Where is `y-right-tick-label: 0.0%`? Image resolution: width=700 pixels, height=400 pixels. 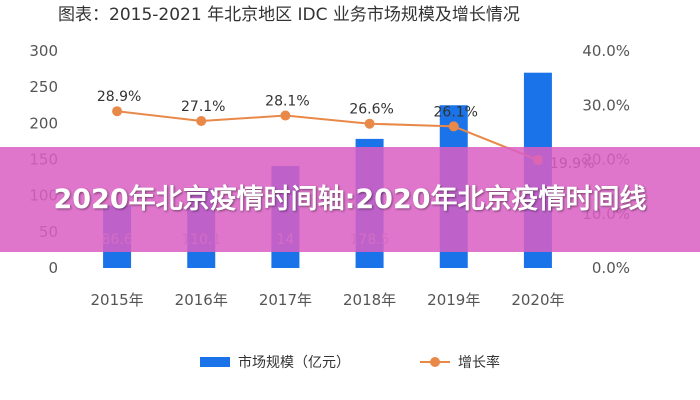
y-right-tick-label: 0.0% is located at coordinates (611, 268).